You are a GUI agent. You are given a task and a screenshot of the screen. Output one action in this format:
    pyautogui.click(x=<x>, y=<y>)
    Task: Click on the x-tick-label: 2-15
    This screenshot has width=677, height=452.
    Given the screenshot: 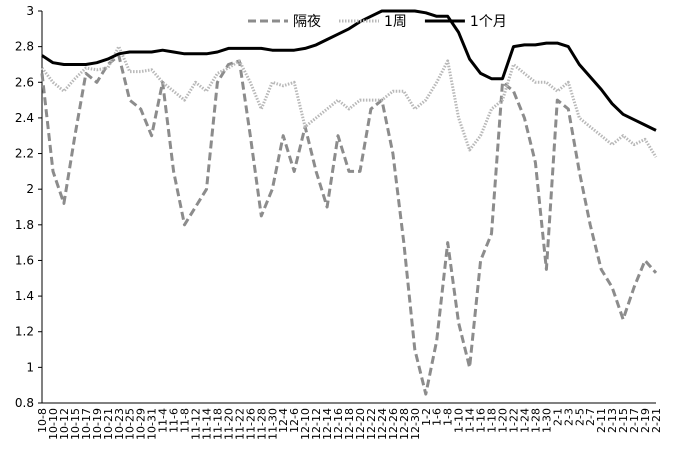 What is the action you would take?
    pyautogui.click(x=623, y=420)
    